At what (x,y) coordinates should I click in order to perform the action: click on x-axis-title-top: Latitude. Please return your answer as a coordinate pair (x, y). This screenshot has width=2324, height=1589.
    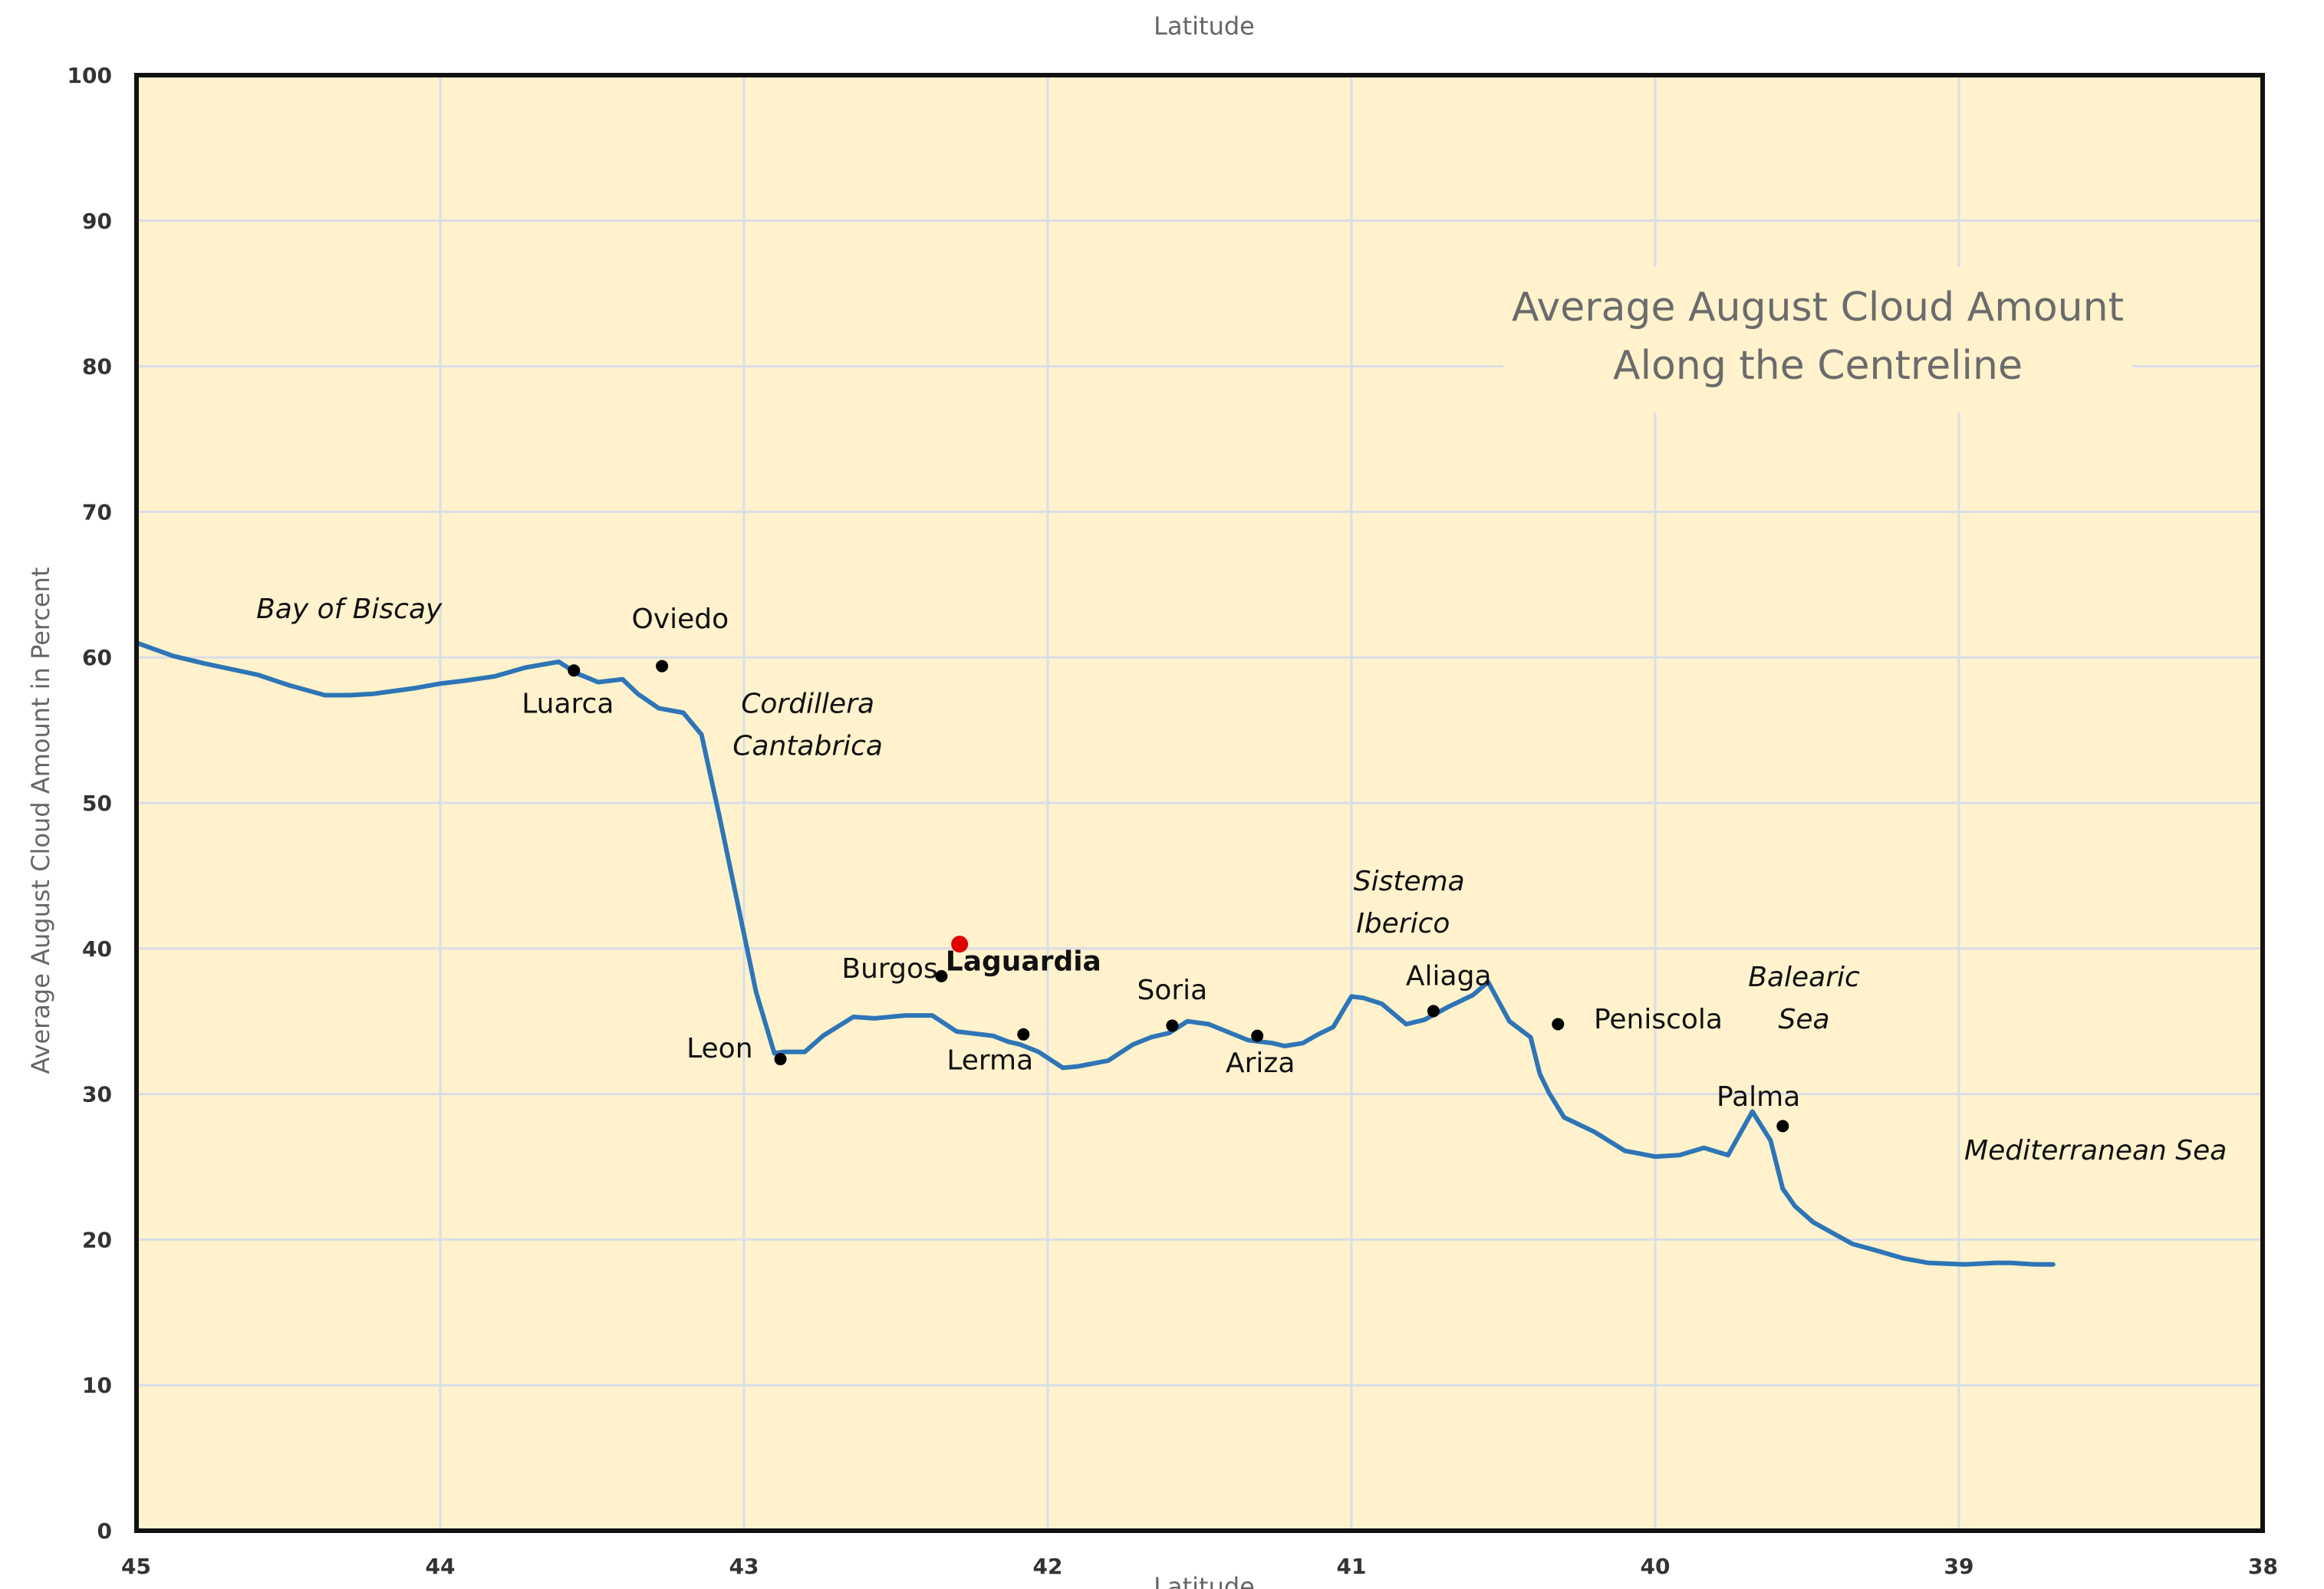
    Looking at the image, I should click on (1205, 26).